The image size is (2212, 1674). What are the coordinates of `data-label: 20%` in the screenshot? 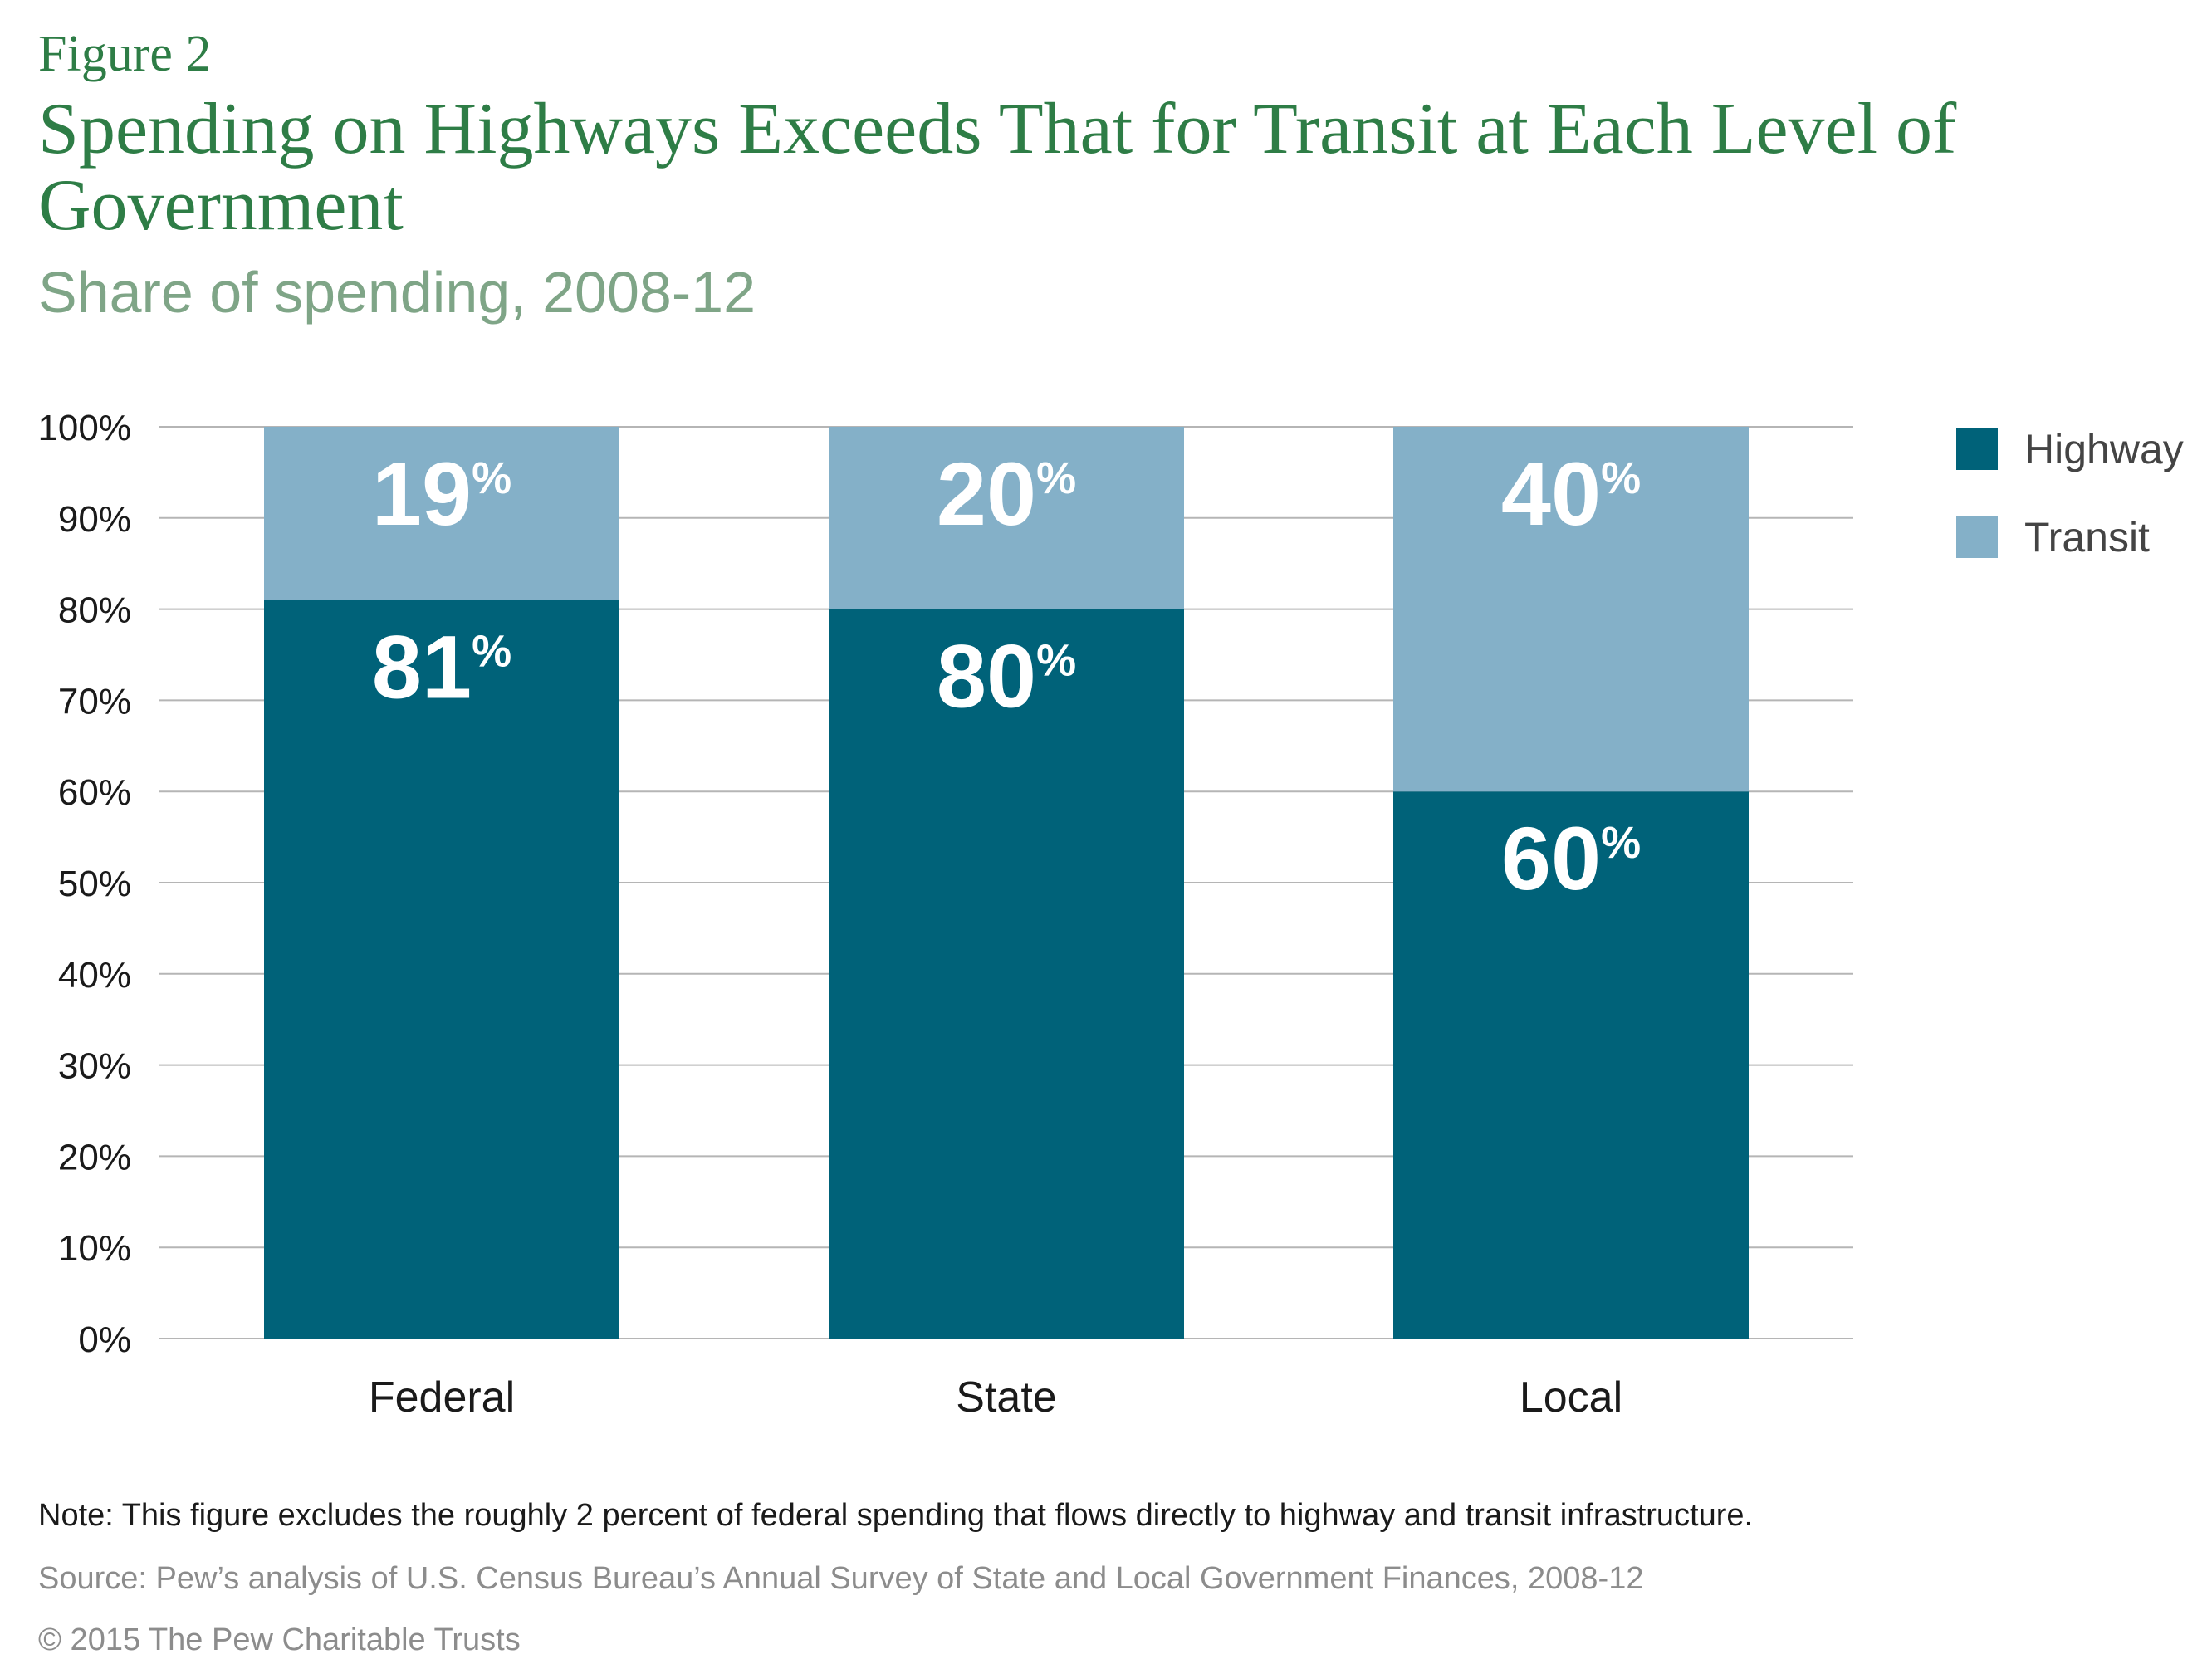 It's located at (1006, 494).